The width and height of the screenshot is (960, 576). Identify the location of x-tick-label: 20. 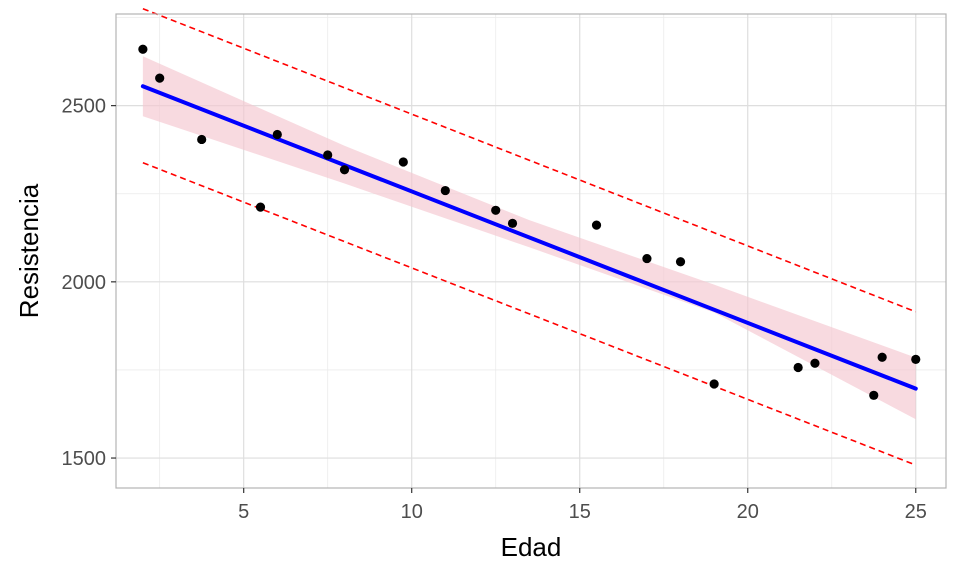
(748, 512).